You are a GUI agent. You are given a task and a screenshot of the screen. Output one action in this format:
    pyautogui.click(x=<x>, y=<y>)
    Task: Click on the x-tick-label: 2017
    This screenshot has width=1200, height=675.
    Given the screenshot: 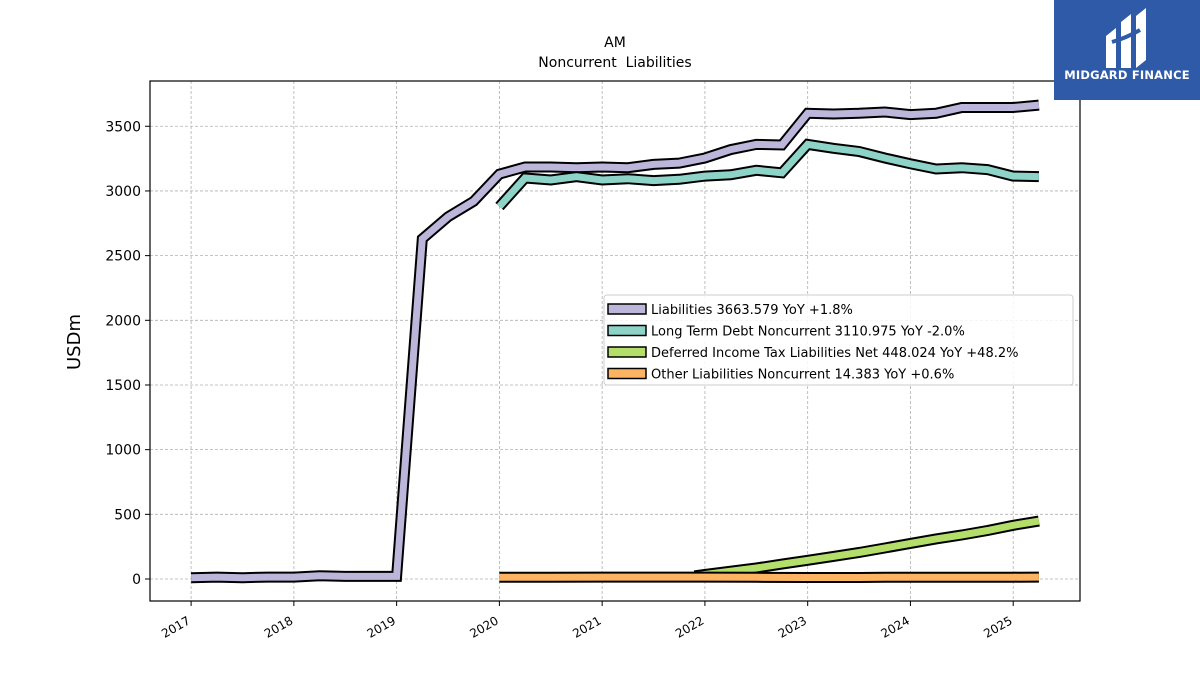 What is the action you would take?
    pyautogui.click(x=175, y=626)
    